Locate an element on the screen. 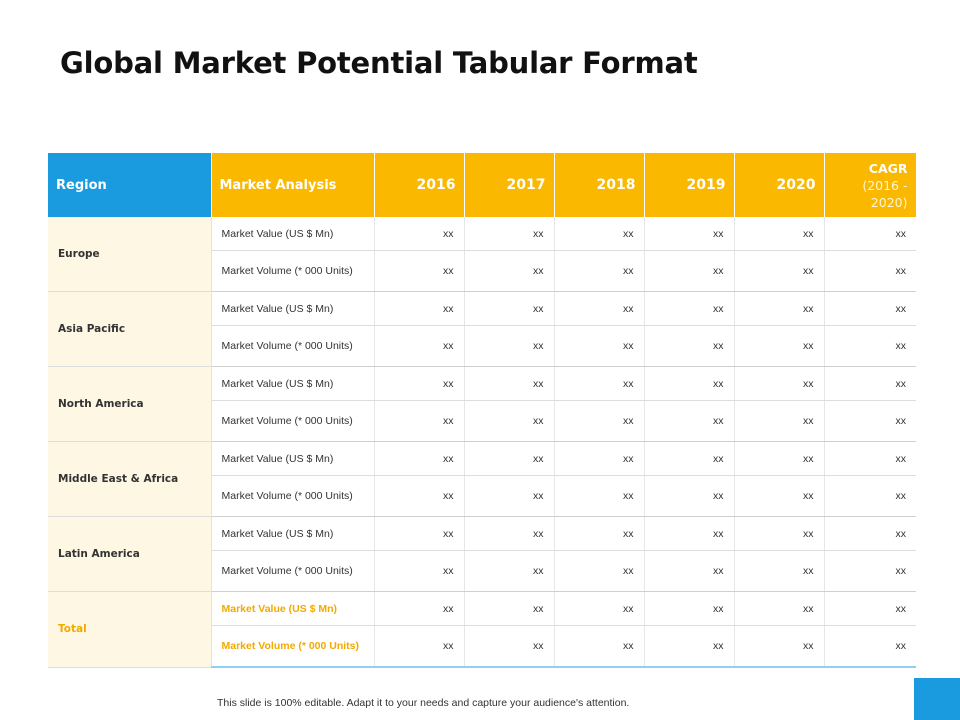  slide-title: Global Market Potential Tabular Format is located at coordinates (379, 63).